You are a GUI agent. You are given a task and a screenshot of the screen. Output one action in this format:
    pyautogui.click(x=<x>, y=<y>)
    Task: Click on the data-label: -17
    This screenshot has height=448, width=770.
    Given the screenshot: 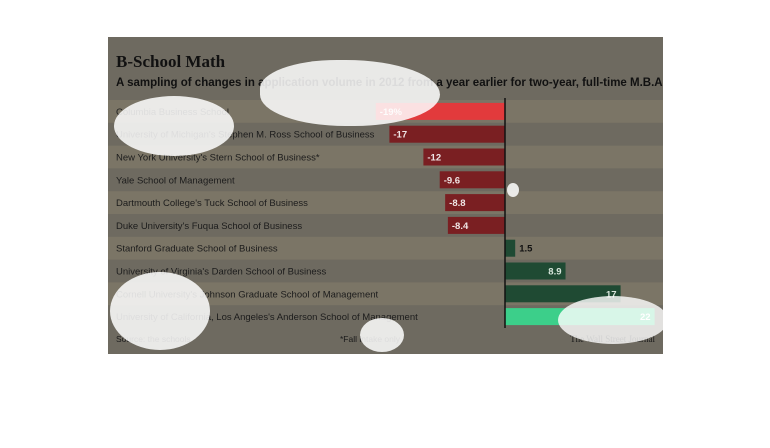 What is the action you would take?
    pyautogui.click(x=400, y=135)
    